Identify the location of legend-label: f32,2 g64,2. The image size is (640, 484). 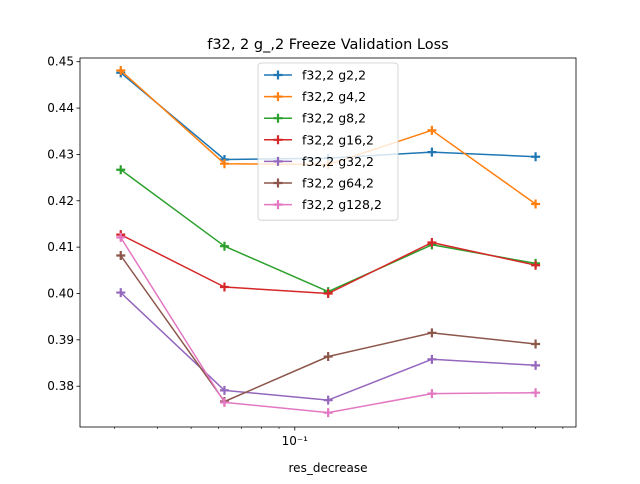
(338, 183).